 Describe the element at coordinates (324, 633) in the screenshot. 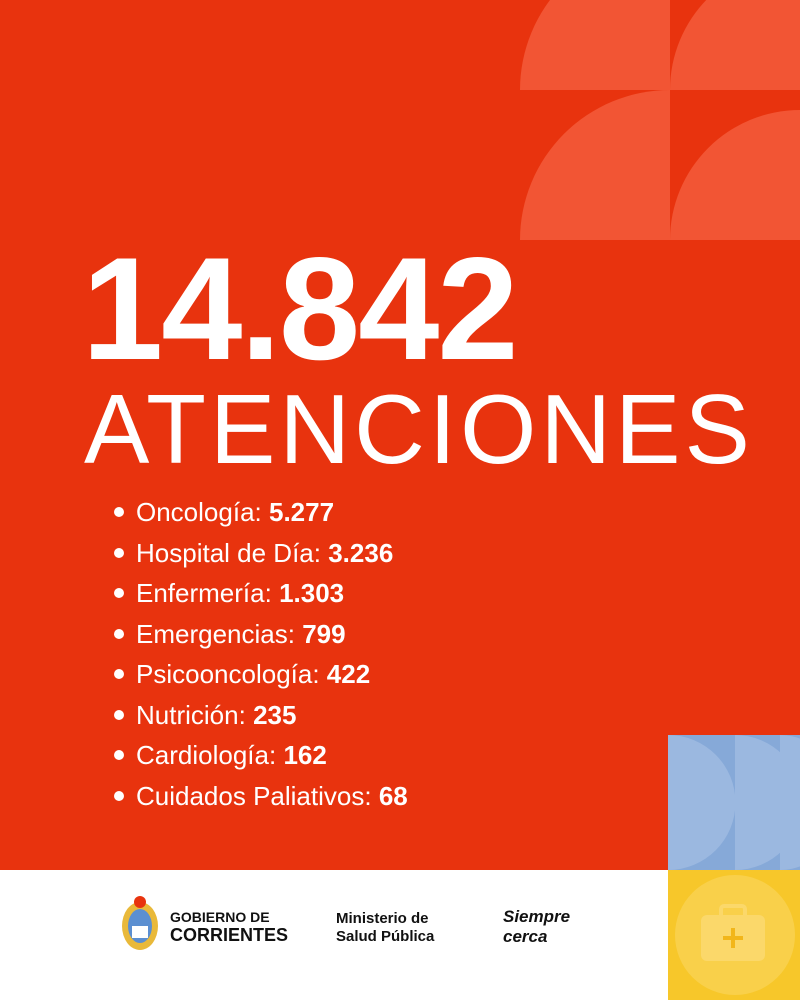

I see `item-value: 799` at that location.